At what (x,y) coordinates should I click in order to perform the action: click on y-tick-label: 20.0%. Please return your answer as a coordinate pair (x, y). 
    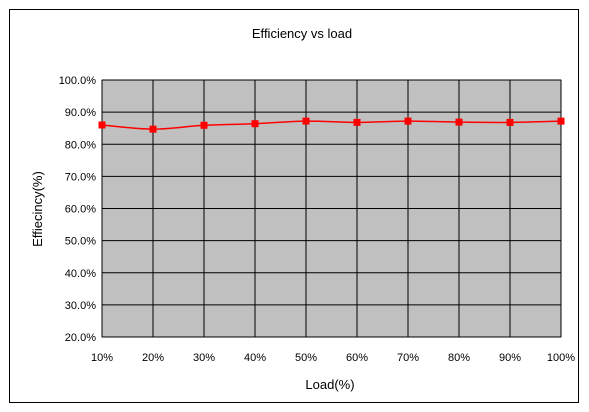
    Looking at the image, I should click on (80, 338).